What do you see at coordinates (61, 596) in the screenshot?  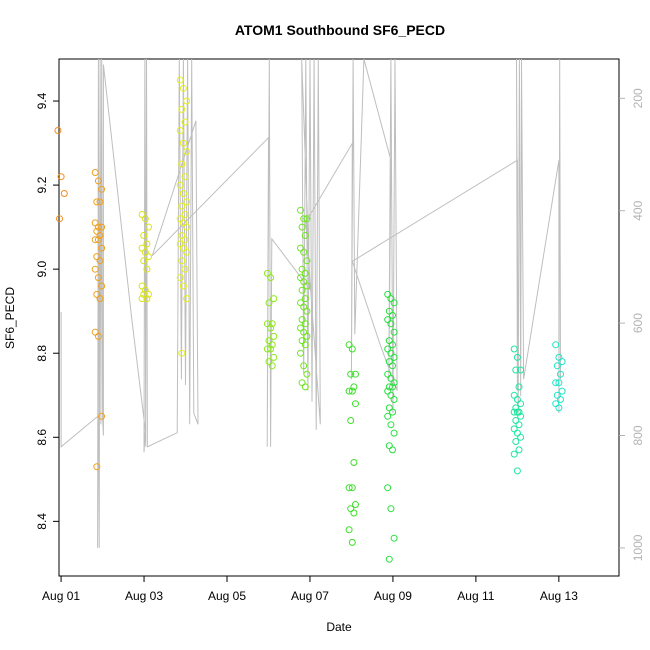 I see `x-tick-label: Aug 01` at bounding box center [61, 596].